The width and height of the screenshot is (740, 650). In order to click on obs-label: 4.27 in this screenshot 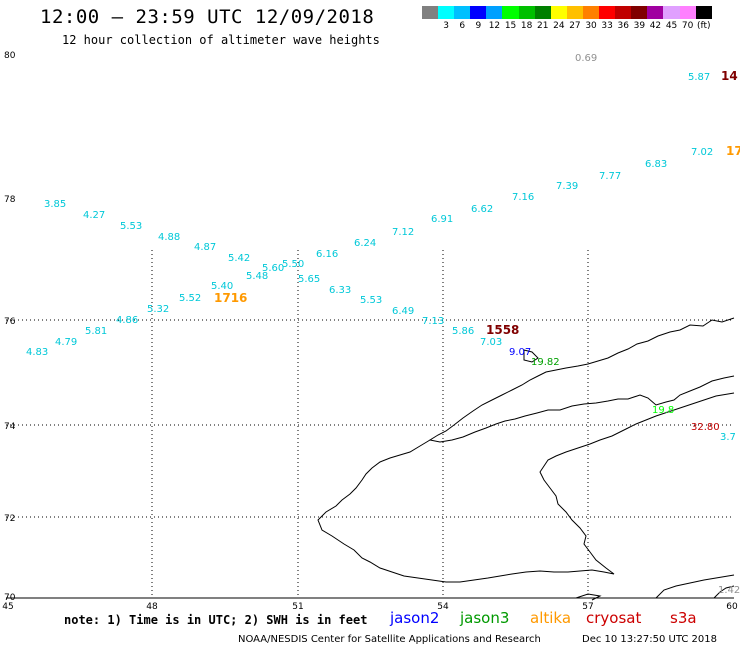, I will do `click(94, 215)`.